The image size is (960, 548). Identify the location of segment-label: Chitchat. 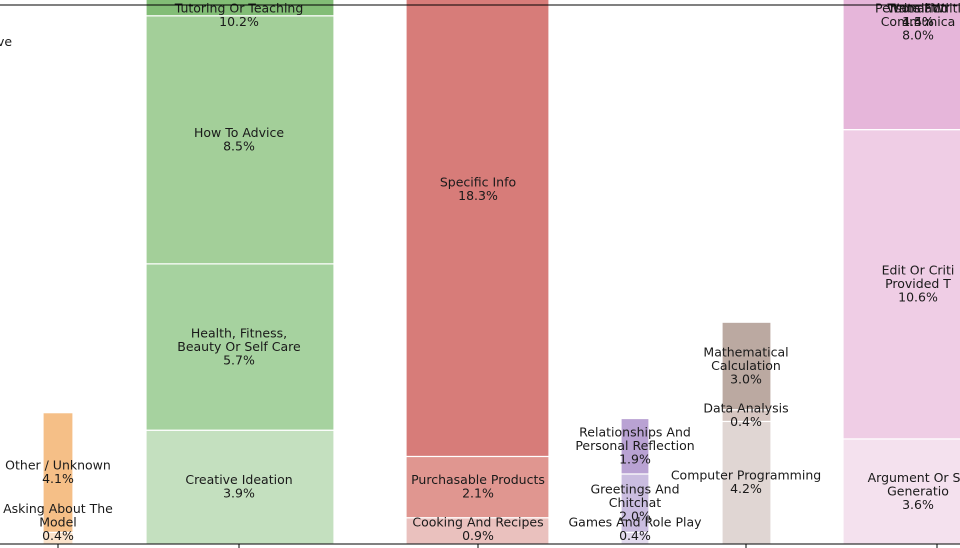
(635, 502).